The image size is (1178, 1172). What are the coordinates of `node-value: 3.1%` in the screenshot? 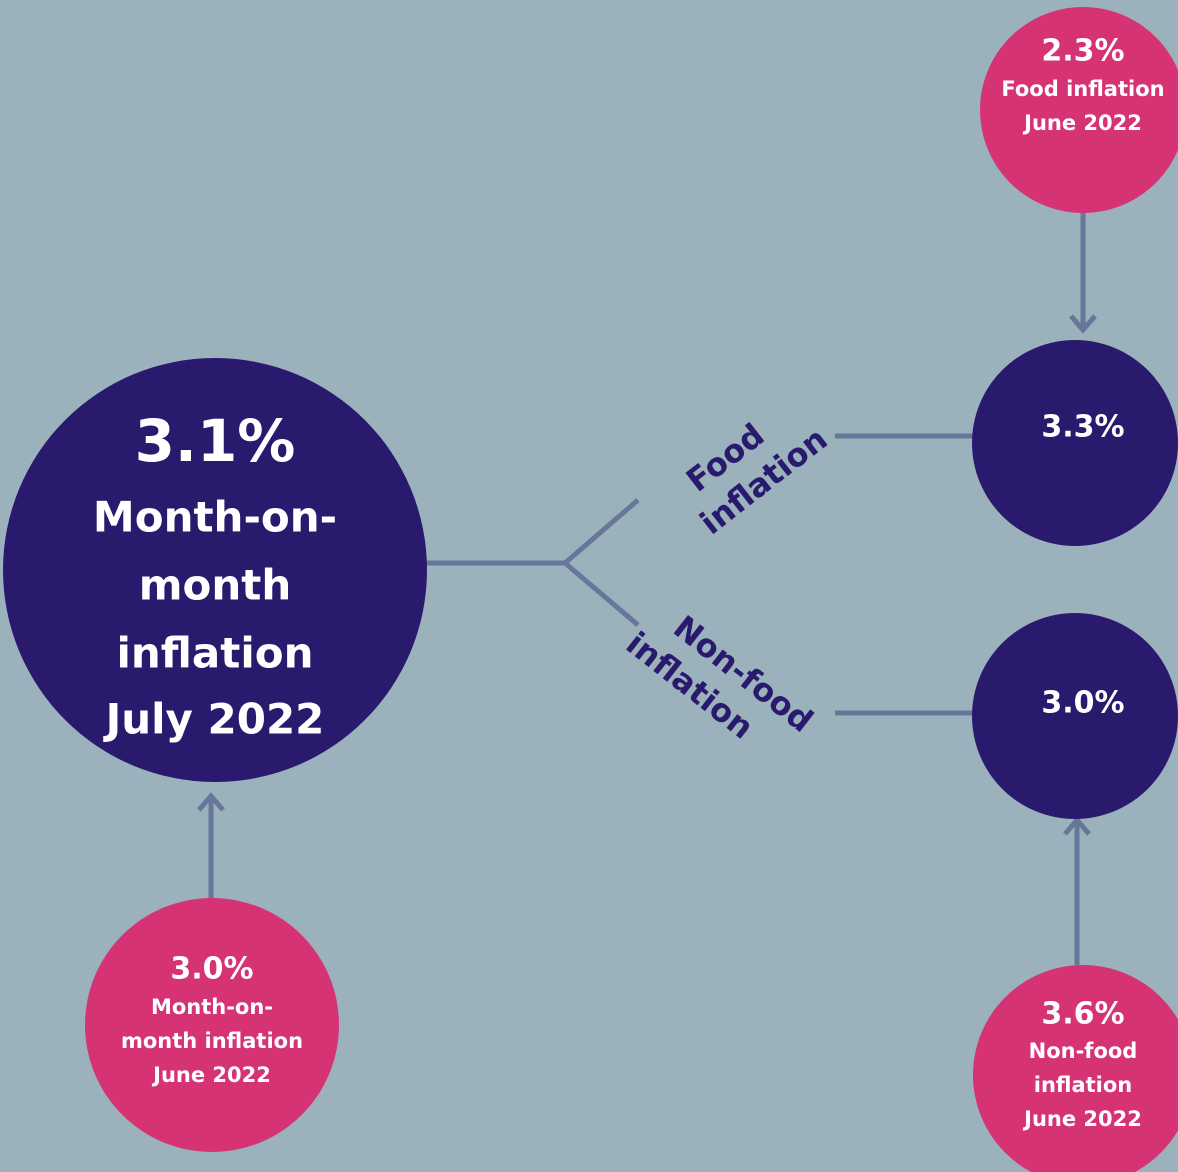 It's located at (215, 441).